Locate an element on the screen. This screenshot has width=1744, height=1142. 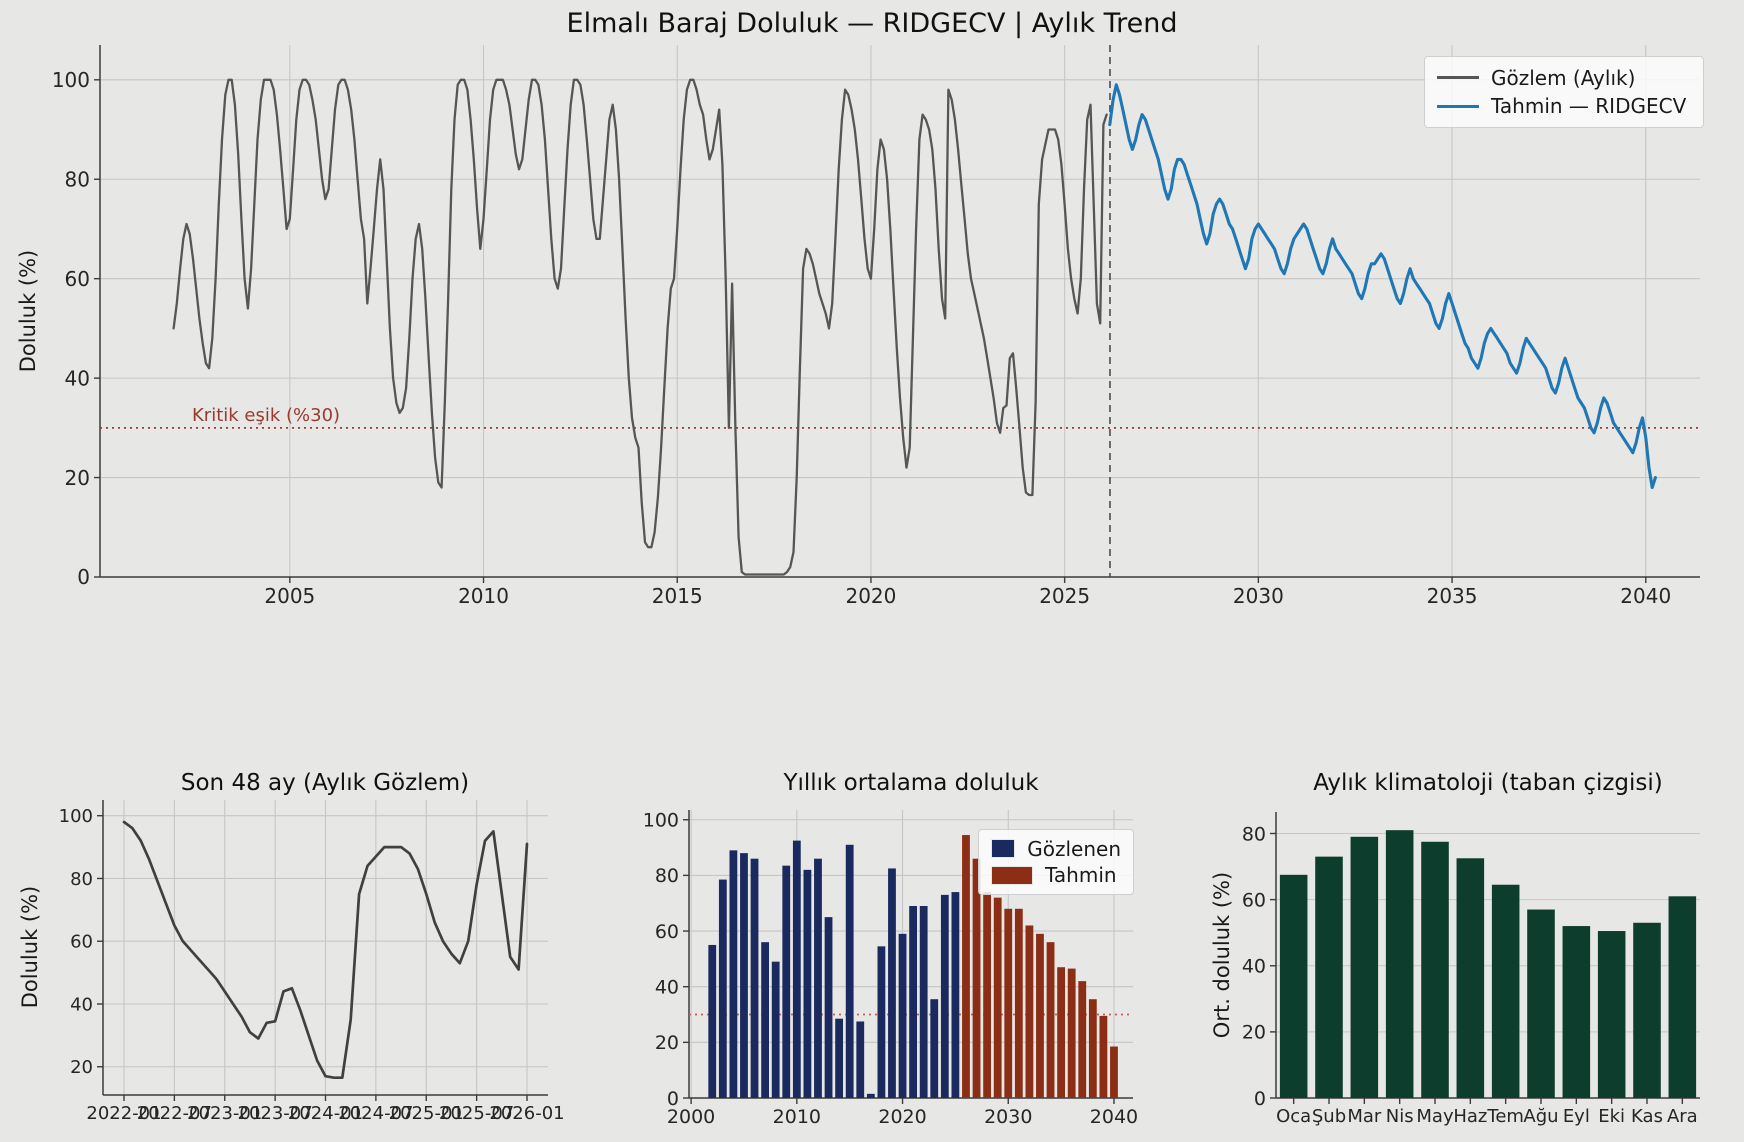
x-tick-label: Ağu is located at coordinates (1540, 1116).